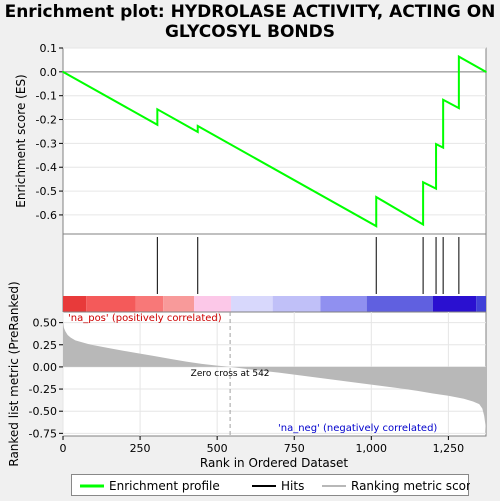  I want to click on legend-metric-label: Ranking metric scores, so click(410, 486).